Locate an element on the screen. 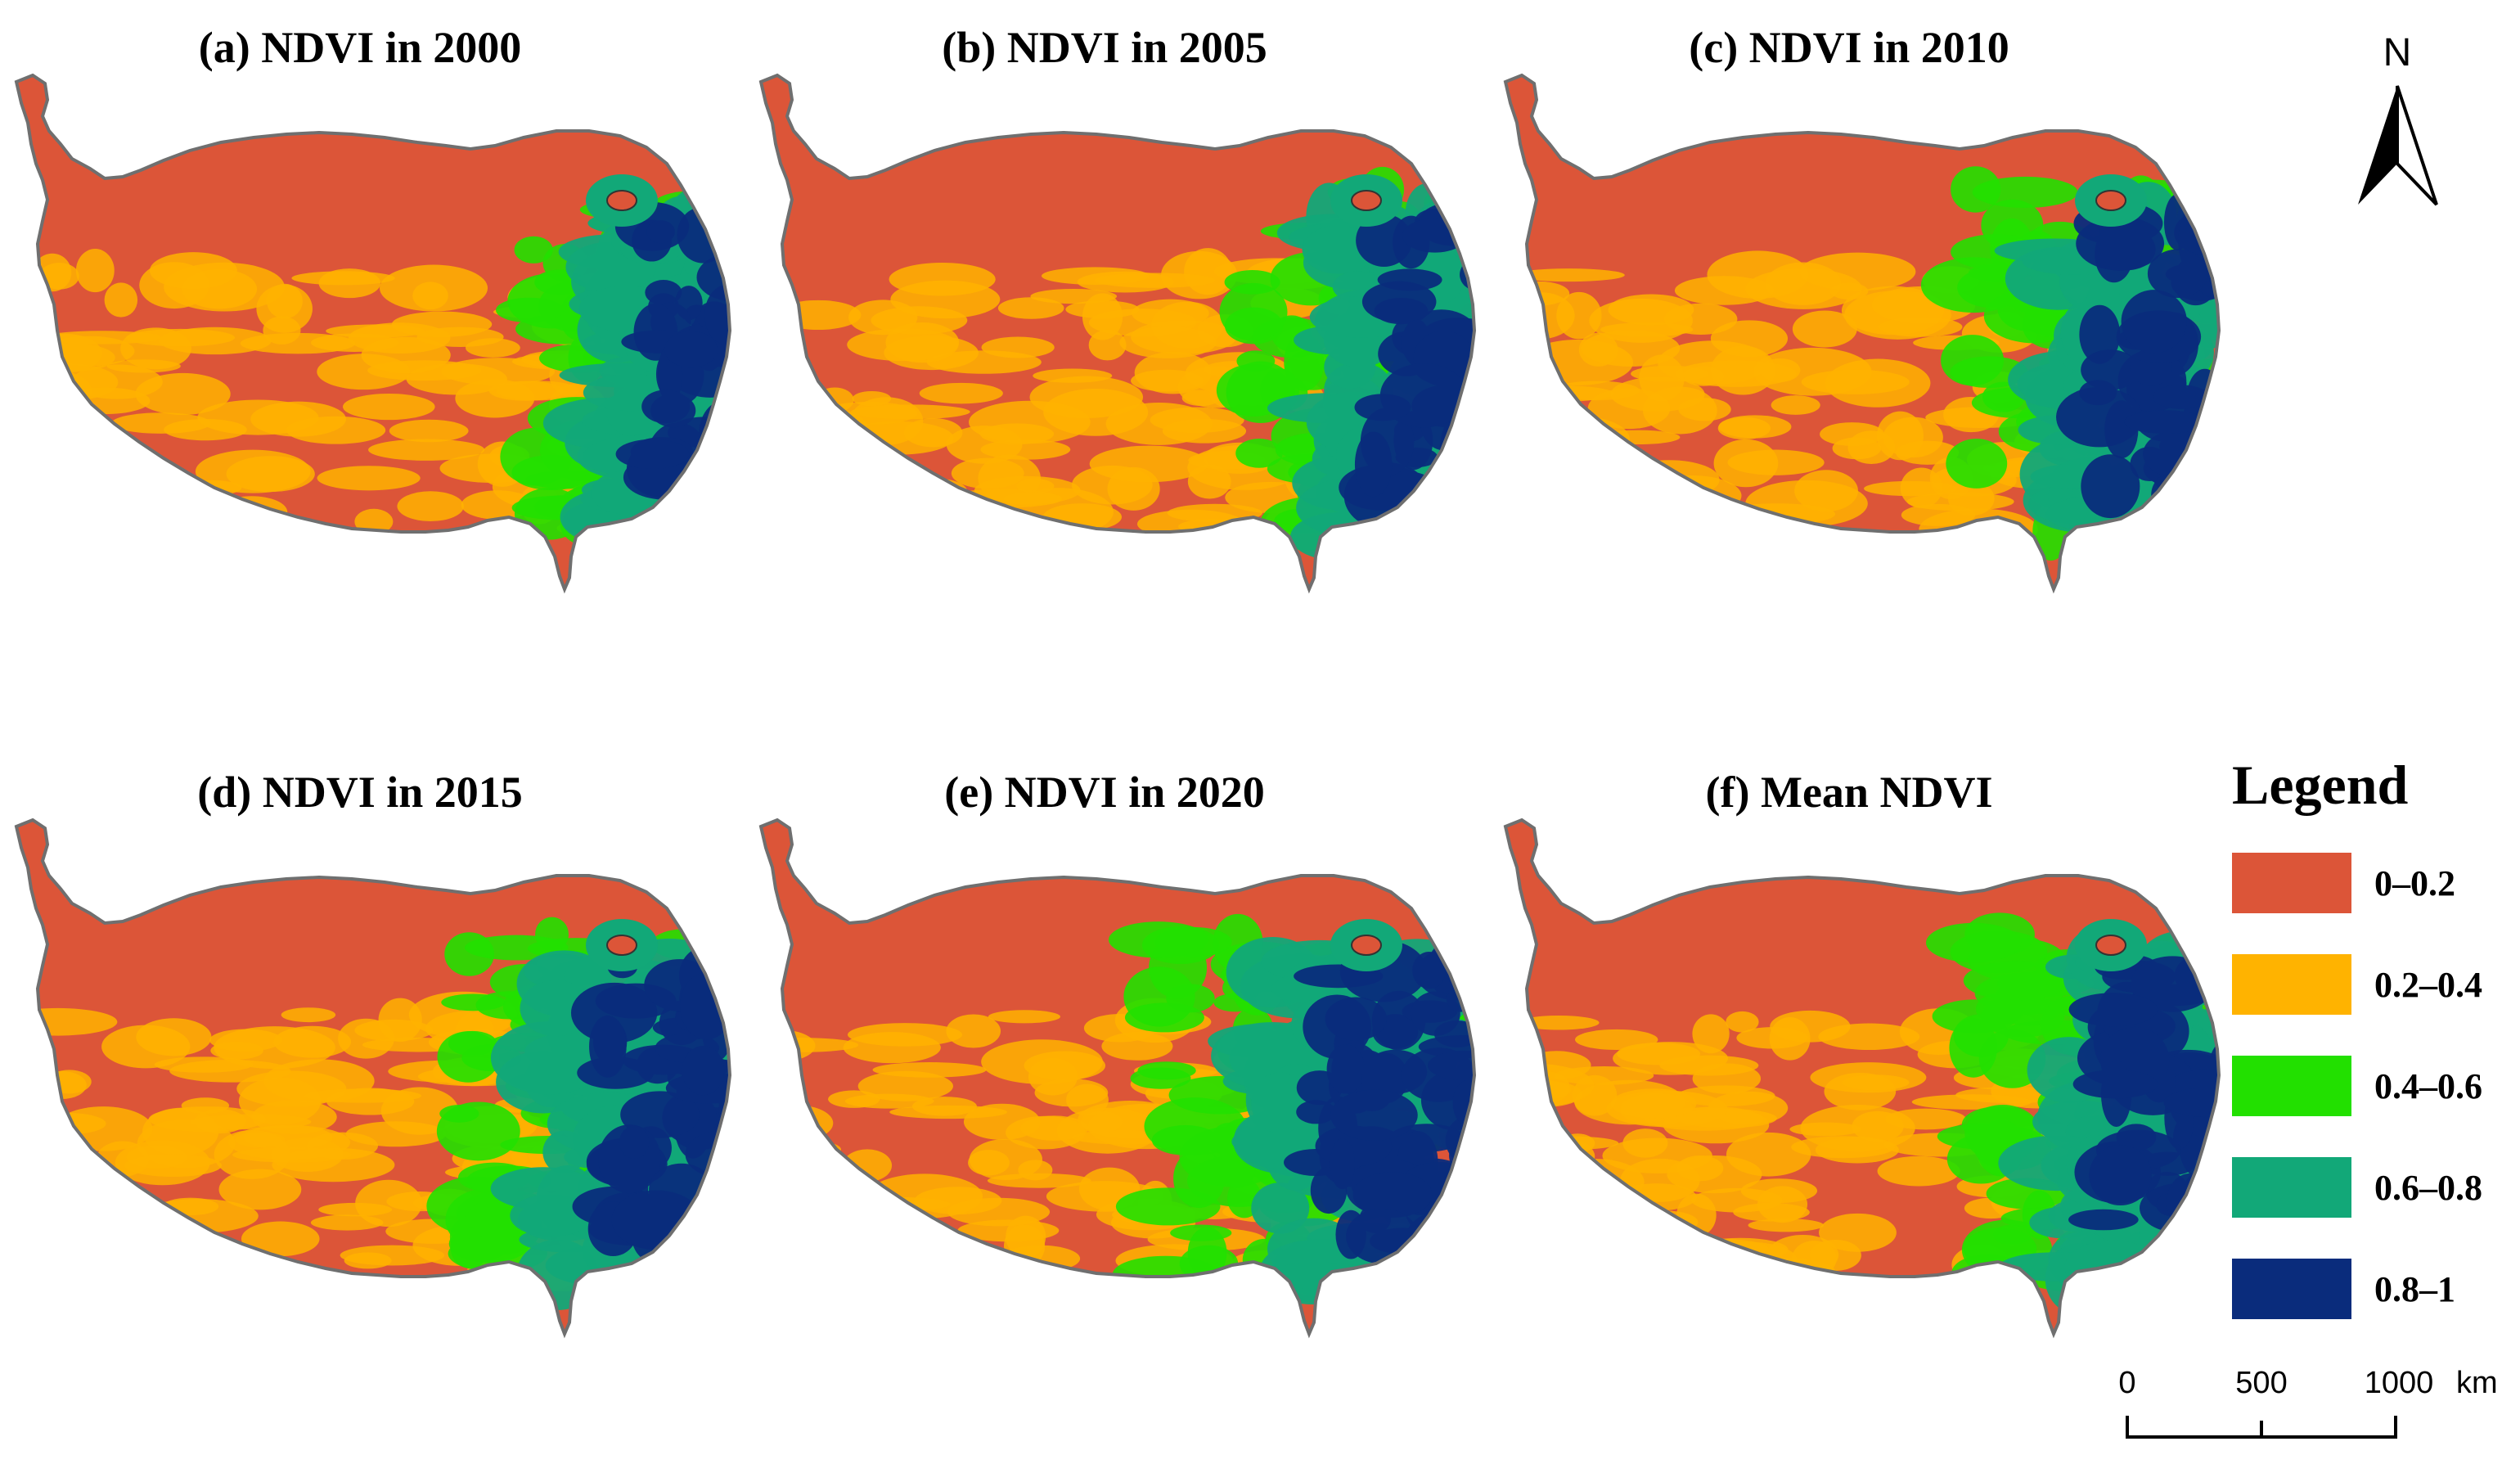  map-panel-b: (b) NDVI in 2005 is located at coordinates (1118, 307).